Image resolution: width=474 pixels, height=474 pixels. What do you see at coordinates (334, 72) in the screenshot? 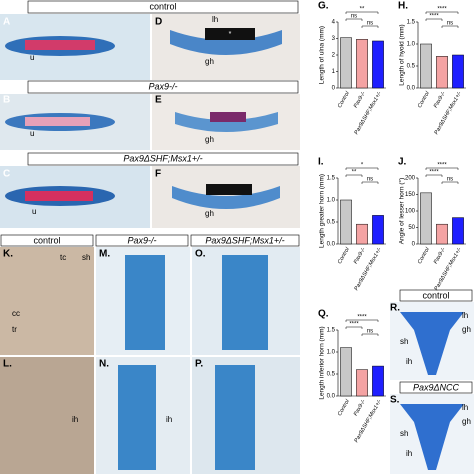
I see `y-tick-label: 1` at bounding box center [334, 72].